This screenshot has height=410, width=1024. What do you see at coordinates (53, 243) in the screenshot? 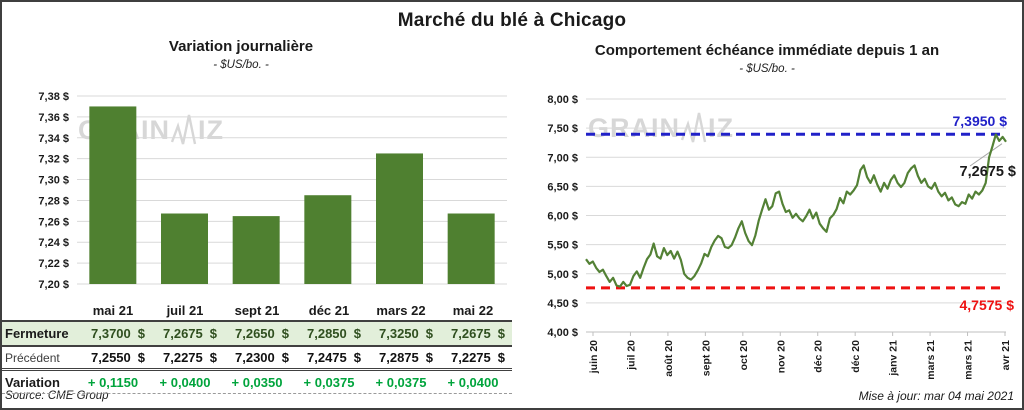
I see `y-tick-label: 7,24 $` at bounding box center [53, 243].